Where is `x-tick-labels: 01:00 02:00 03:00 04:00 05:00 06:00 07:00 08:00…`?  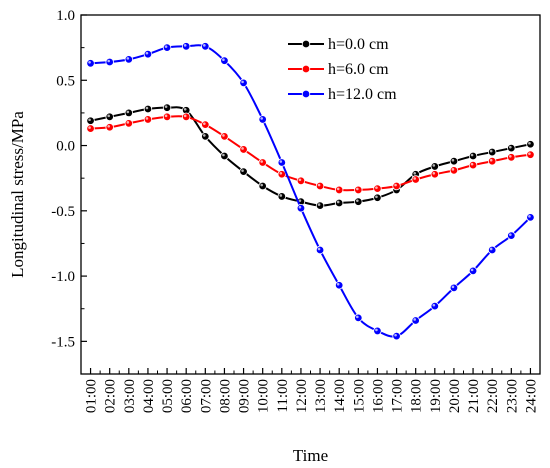 x-tick-labels: 01:00 02:00 03:00 04:00 05:00 06:00 07:00 08:00… is located at coordinates (312, 396).